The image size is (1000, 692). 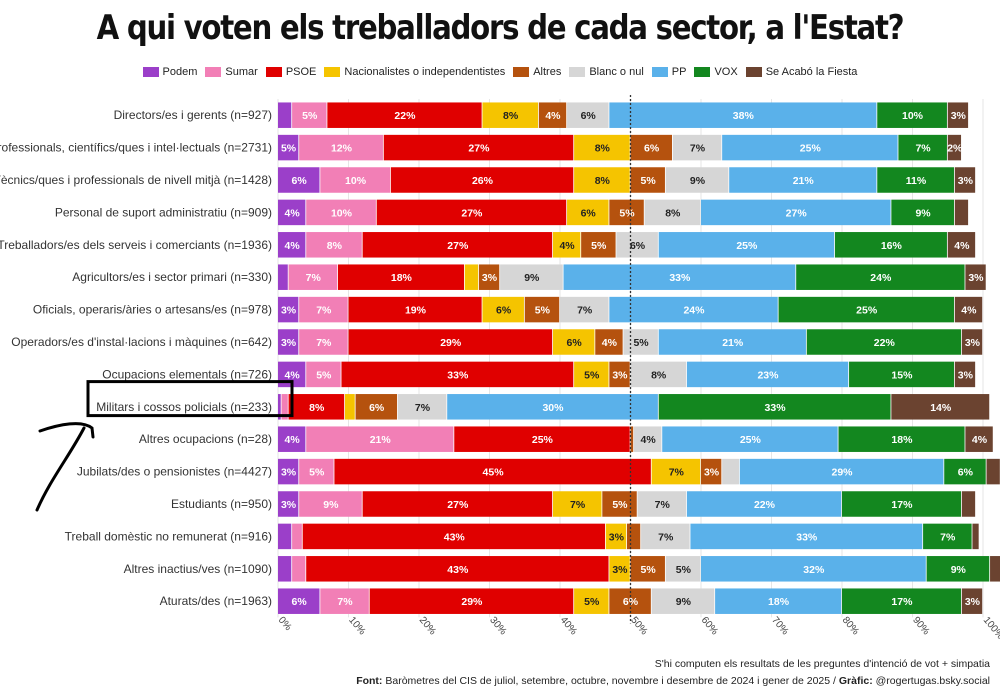 I want to click on legend-label: PP, so click(x=679, y=72).